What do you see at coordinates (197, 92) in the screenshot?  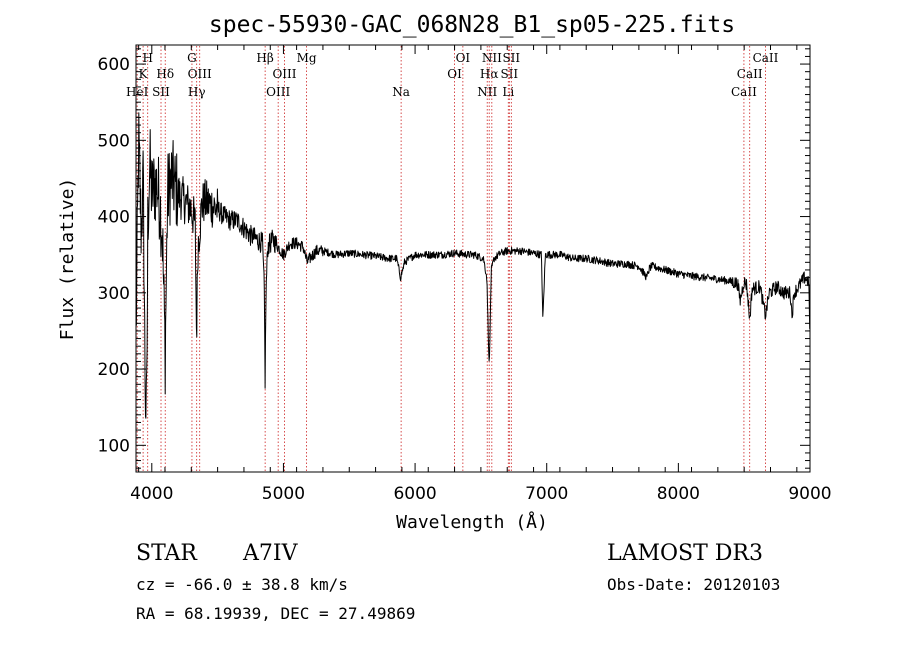 I see `line-marker-label: Hγ` at bounding box center [197, 92].